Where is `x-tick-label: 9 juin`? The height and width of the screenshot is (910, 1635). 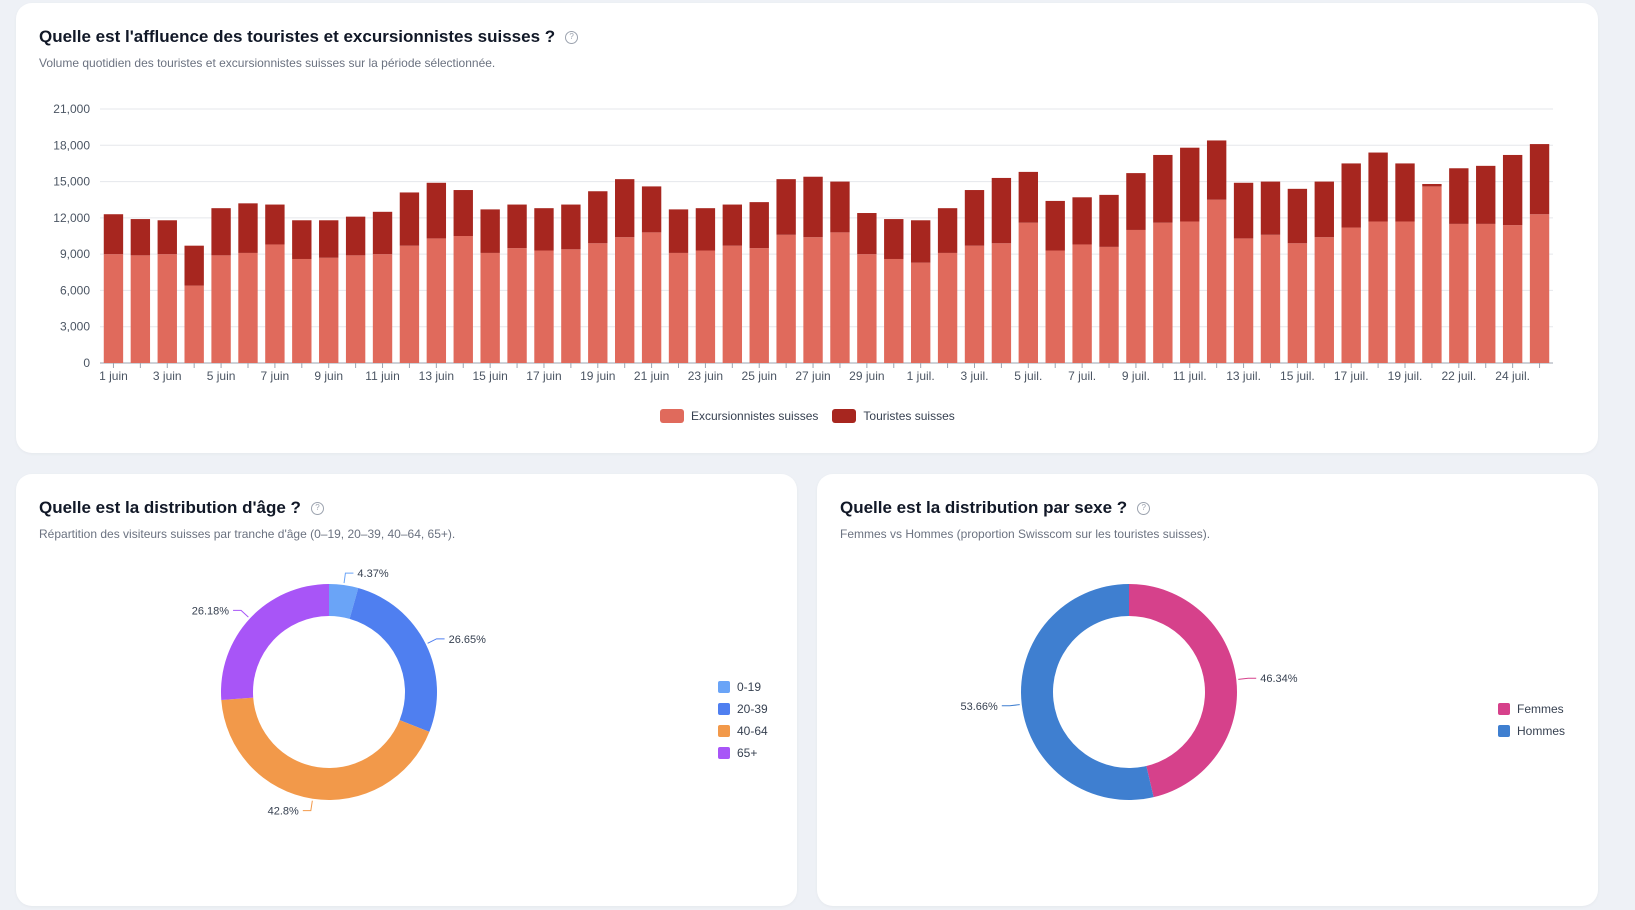 x-tick-label: 9 juin is located at coordinates (328, 376).